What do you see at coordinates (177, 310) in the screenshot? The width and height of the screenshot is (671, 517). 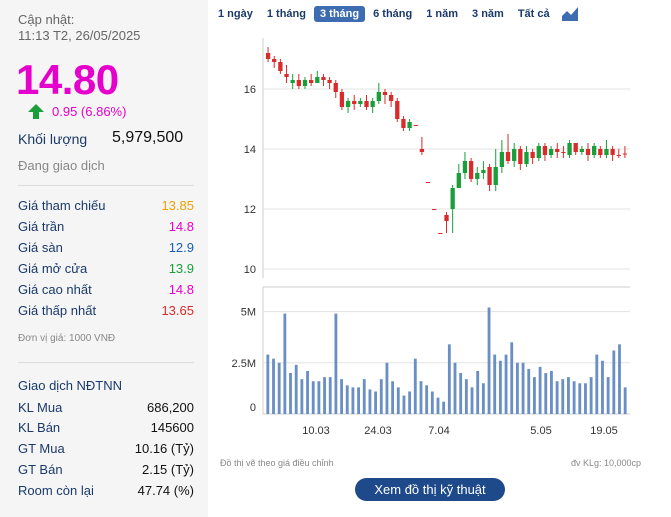 I see `price-row-value: 13.65` at bounding box center [177, 310].